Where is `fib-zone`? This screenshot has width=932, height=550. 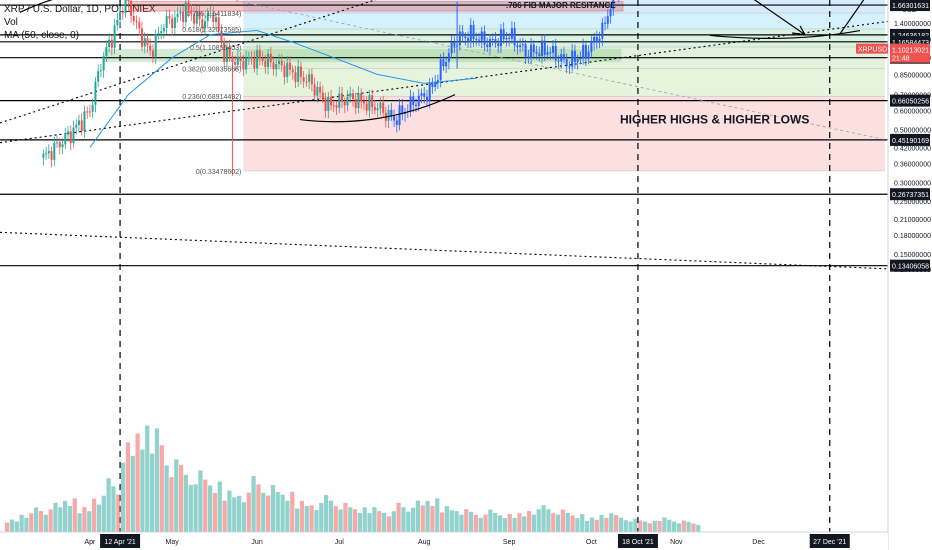
fib-zone is located at coordinates (564, 38).